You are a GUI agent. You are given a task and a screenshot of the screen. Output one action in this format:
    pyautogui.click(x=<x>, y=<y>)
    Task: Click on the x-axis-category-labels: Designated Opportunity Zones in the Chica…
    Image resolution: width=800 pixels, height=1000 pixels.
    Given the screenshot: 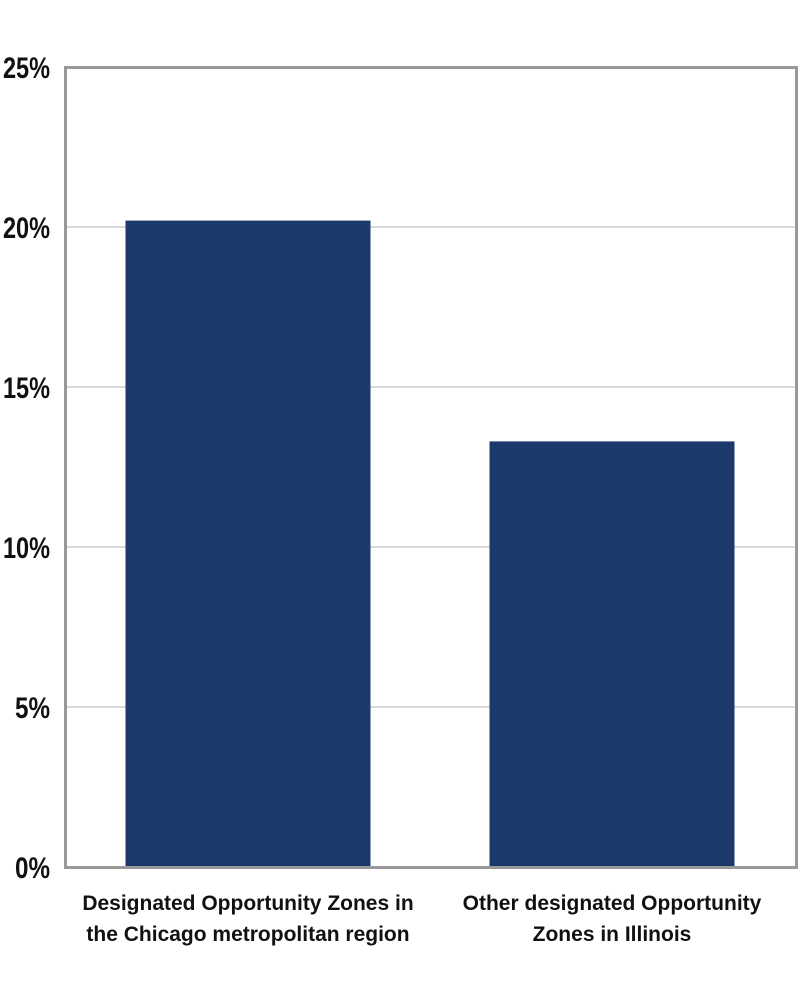 What is the action you would take?
    pyautogui.click(x=421, y=919)
    